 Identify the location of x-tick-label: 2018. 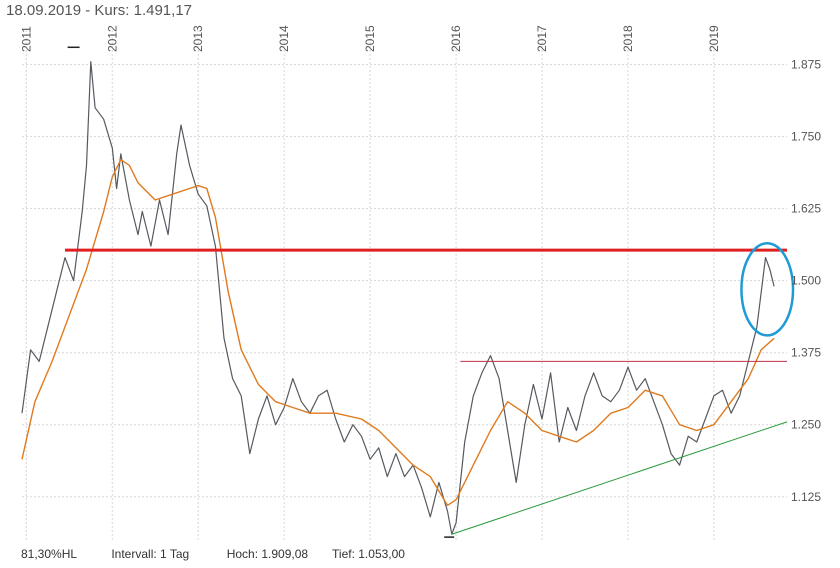
(628, 38).